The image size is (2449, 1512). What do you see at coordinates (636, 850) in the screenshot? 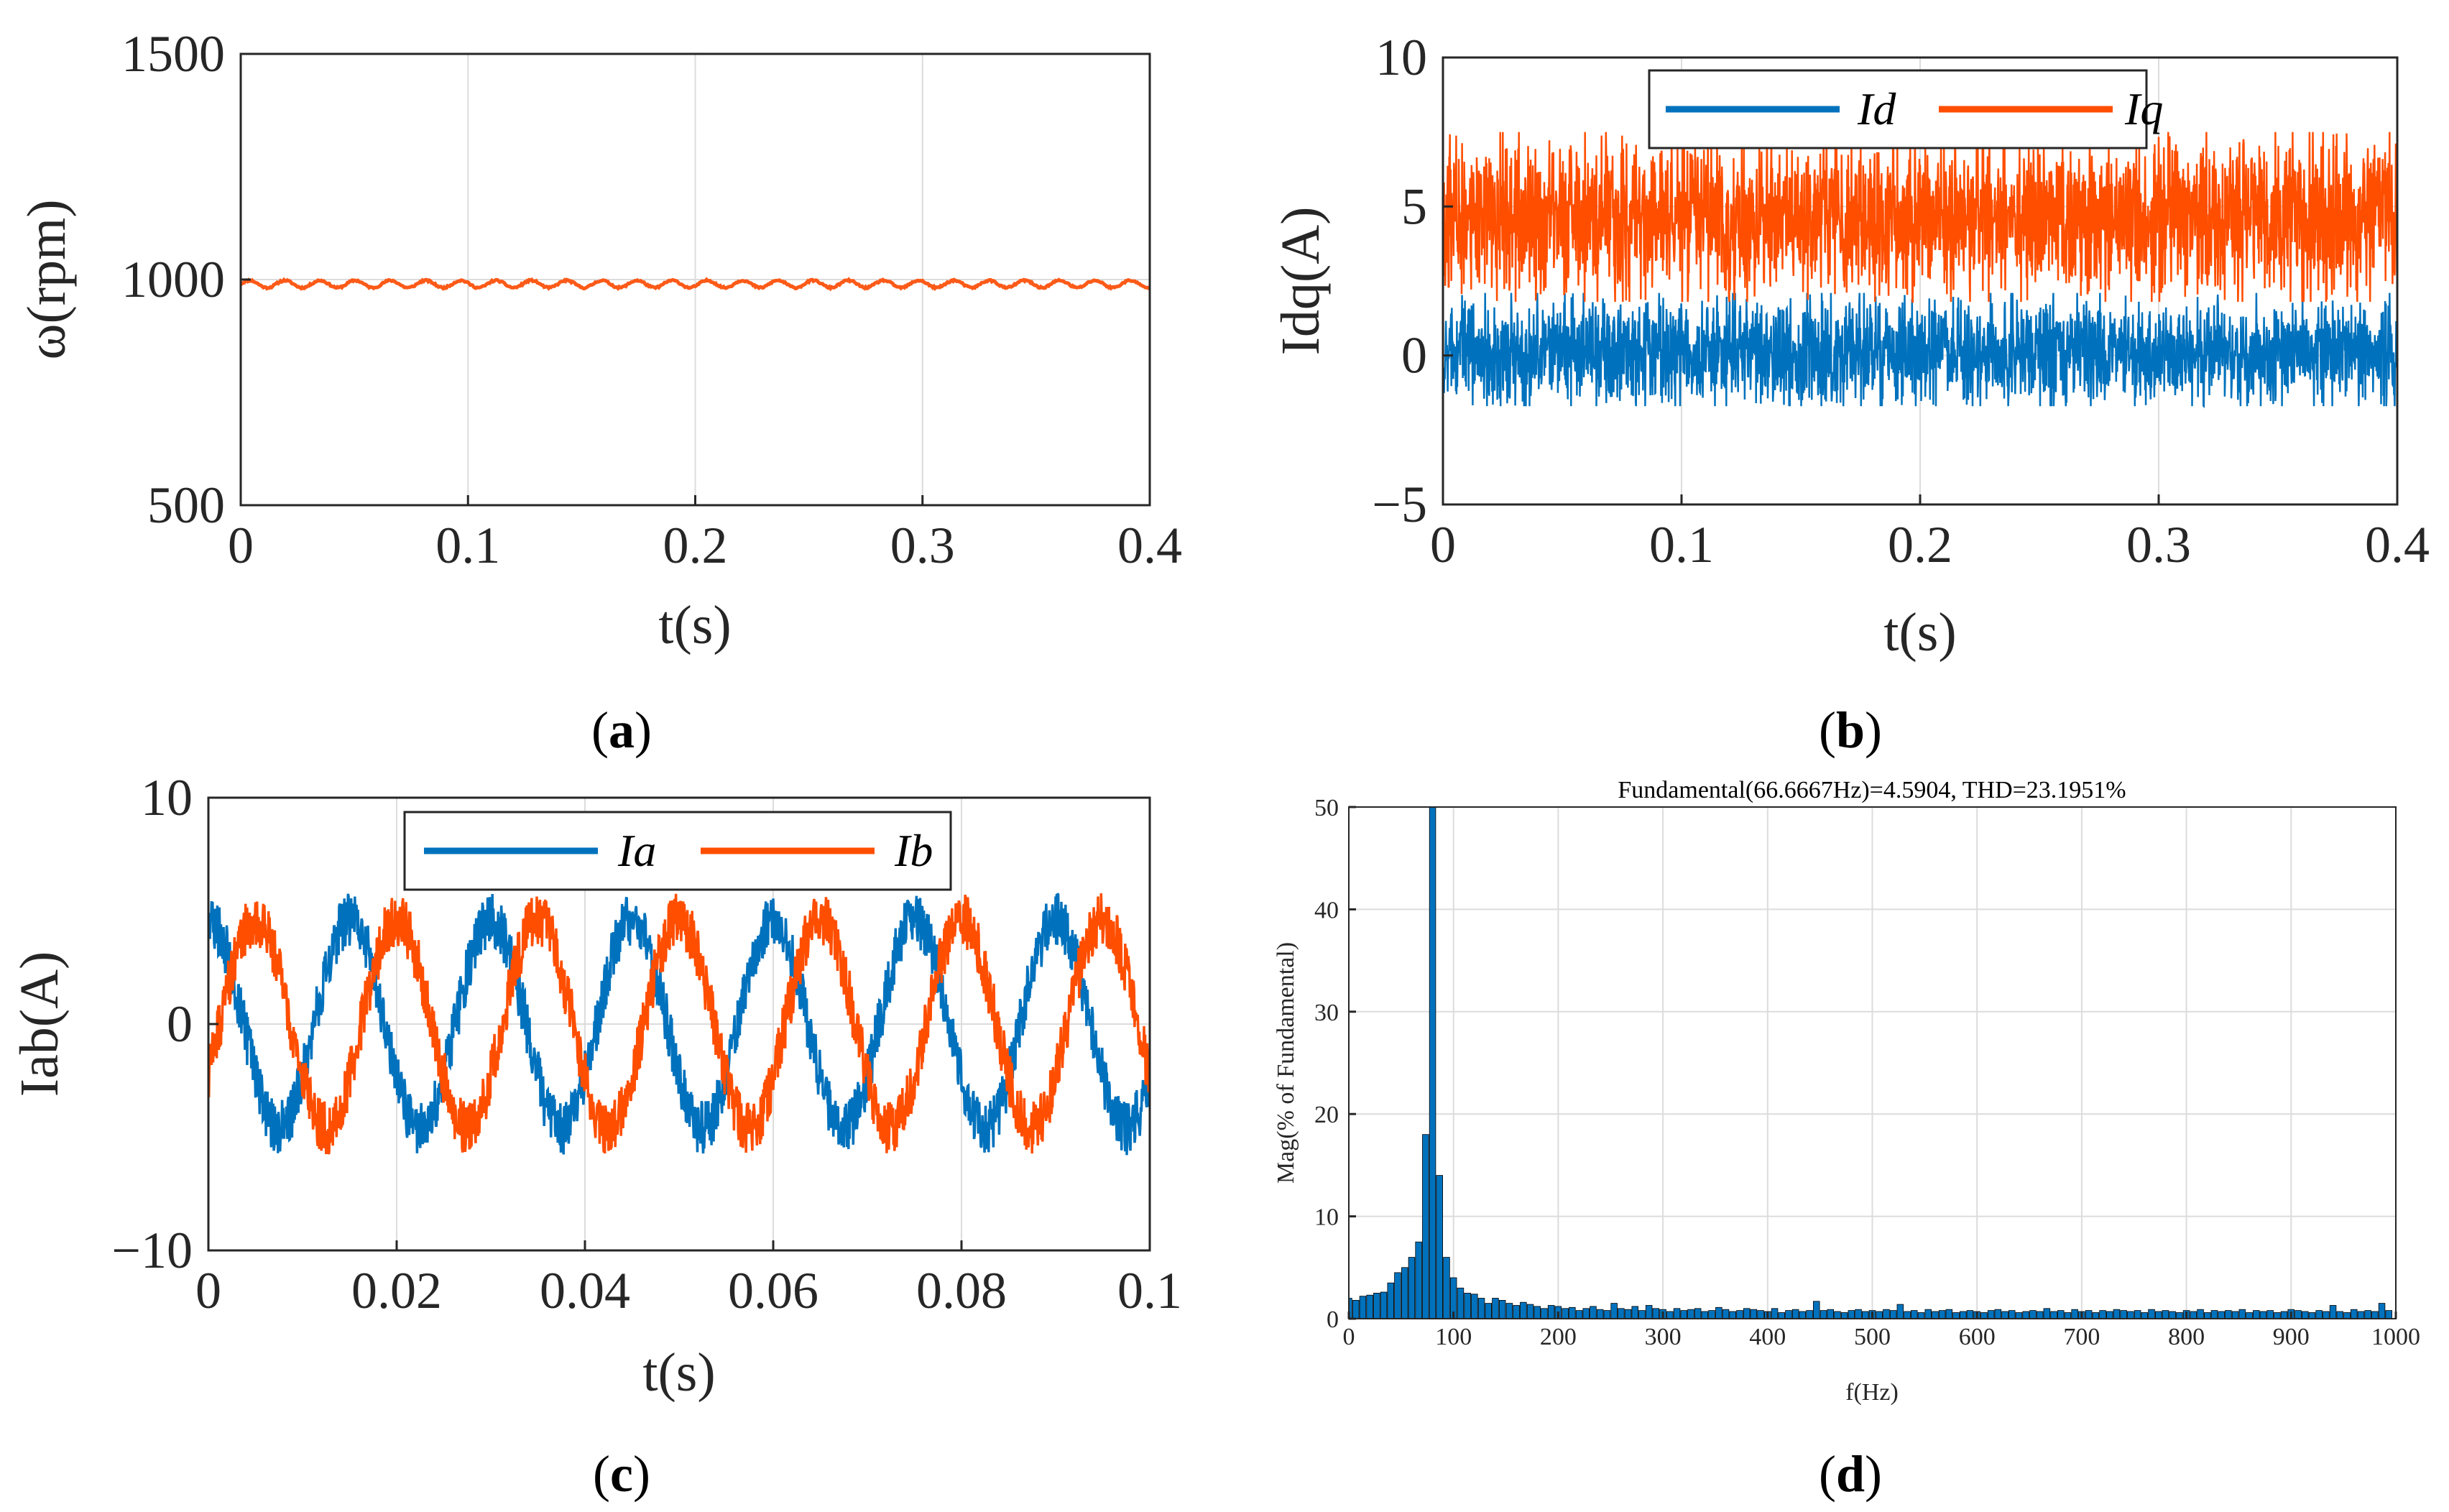
I see `legend-label-ia: Ia` at bounding box center [636, 850].